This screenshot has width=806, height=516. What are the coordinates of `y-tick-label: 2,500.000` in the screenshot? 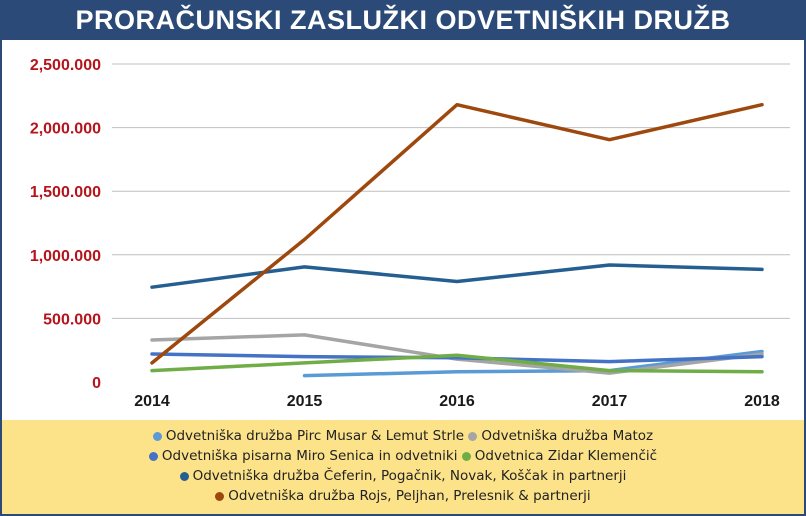 It's located at (65, 65).